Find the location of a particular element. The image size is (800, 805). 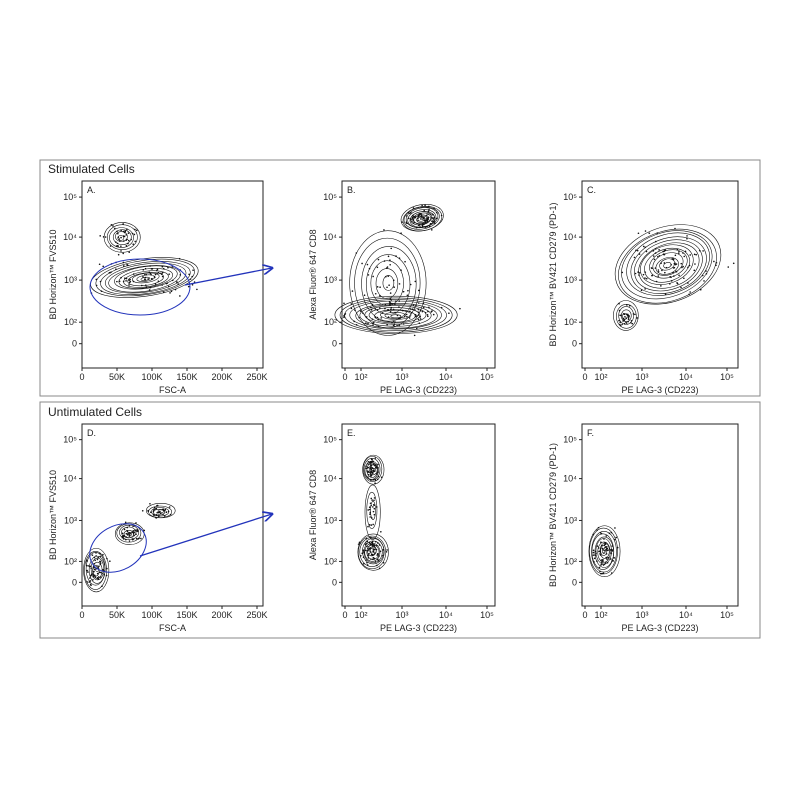

x-tick-label: 250K is located at coordinates (256, 615).